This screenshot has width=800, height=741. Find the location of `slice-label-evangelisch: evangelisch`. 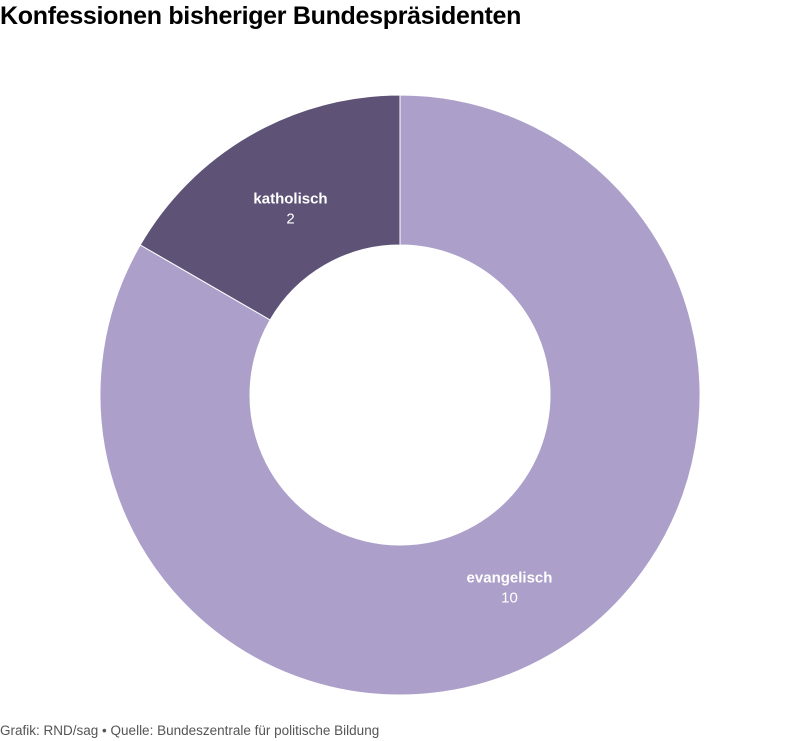

slice-label-evangelisch: evangelisch is located at coordinates (510, 578).